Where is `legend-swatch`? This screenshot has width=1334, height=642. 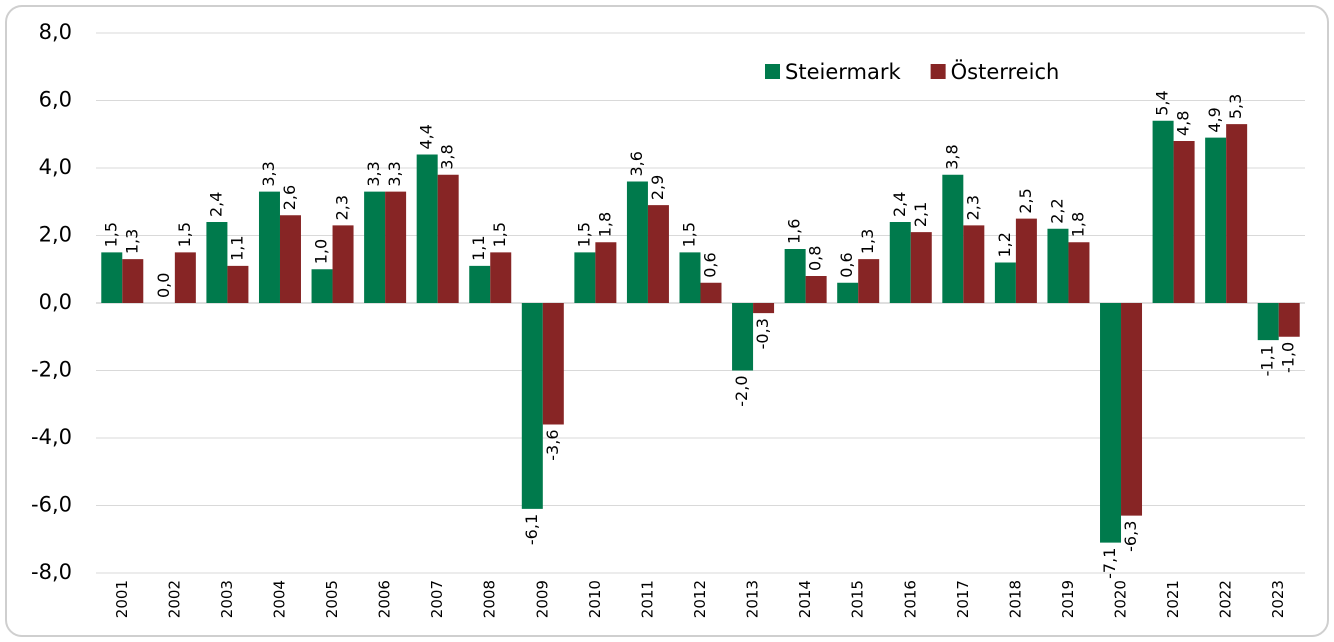
legend-swatch is located at coordinates (772, 71).